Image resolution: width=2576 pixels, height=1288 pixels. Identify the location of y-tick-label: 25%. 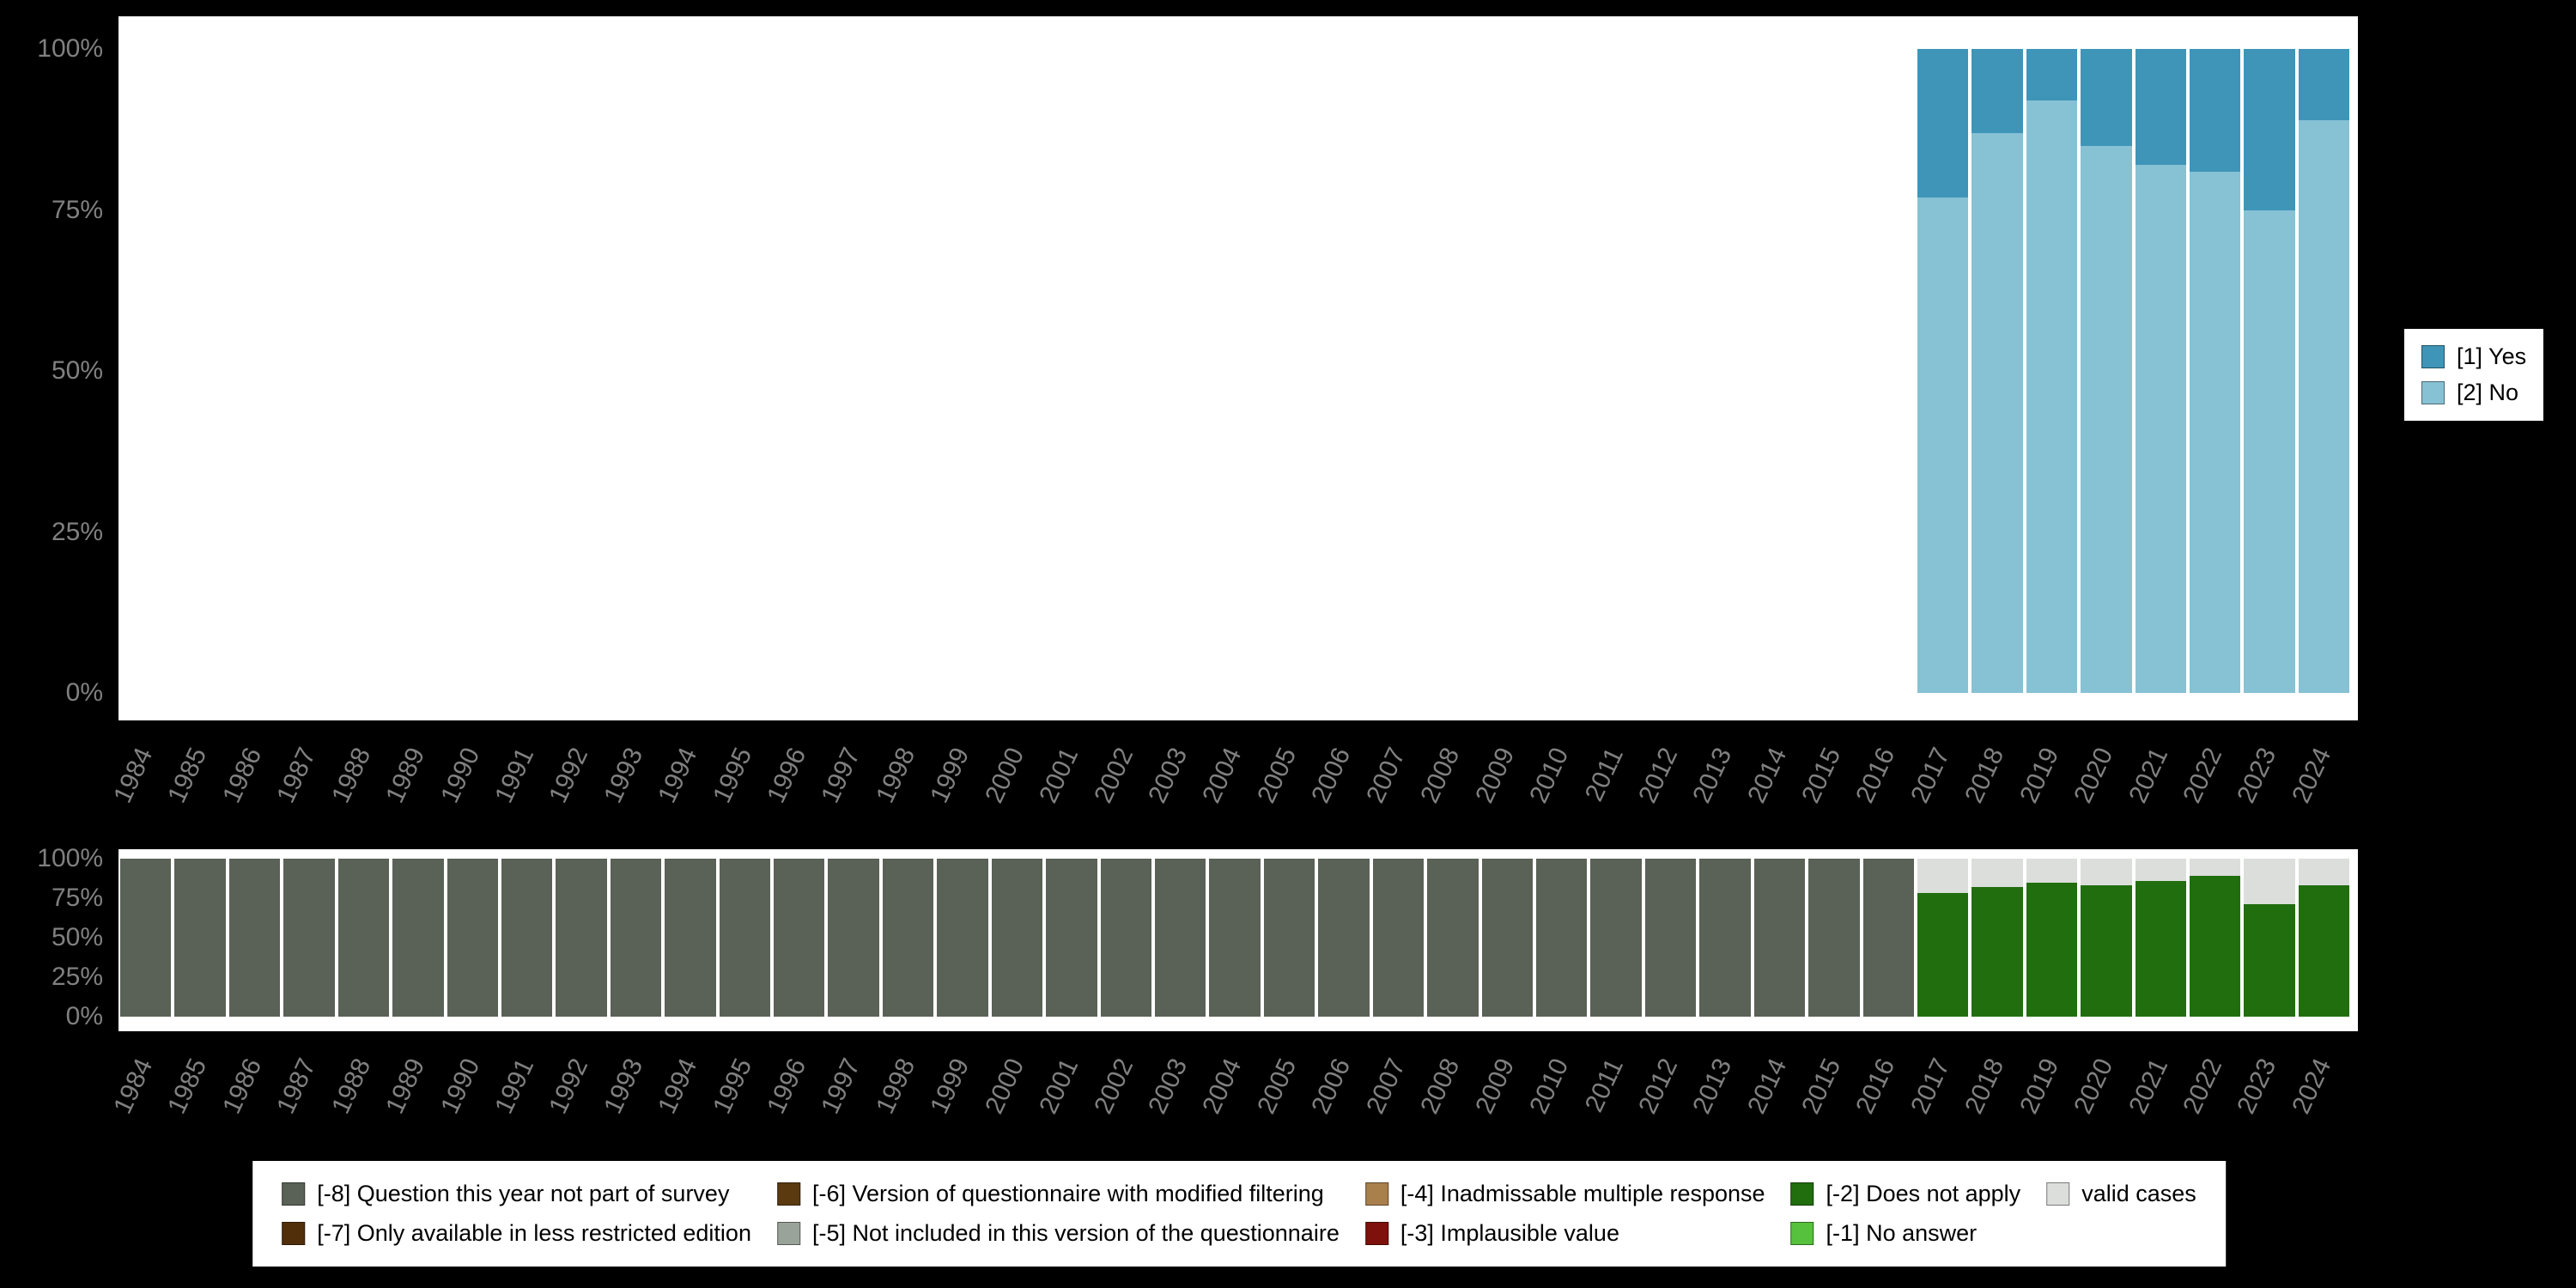
(77, 532).